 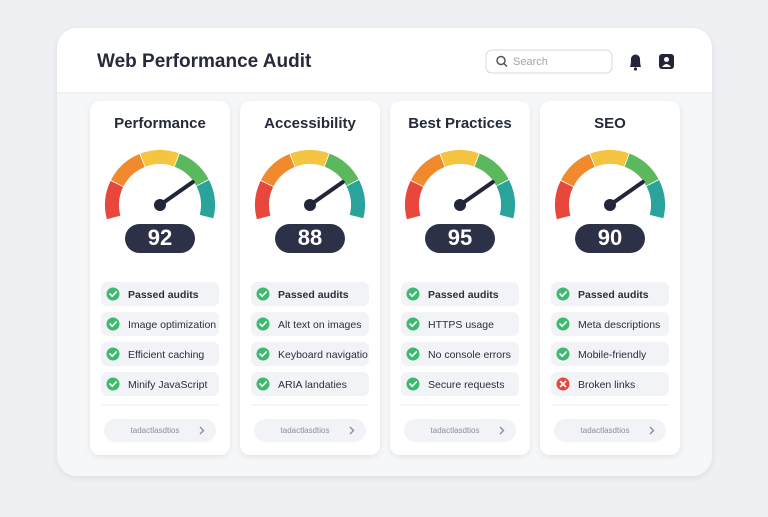 What do you see at coordinates (384, 60) in the screenshot?
I see `header-bar` at bounding box center [384, 60].